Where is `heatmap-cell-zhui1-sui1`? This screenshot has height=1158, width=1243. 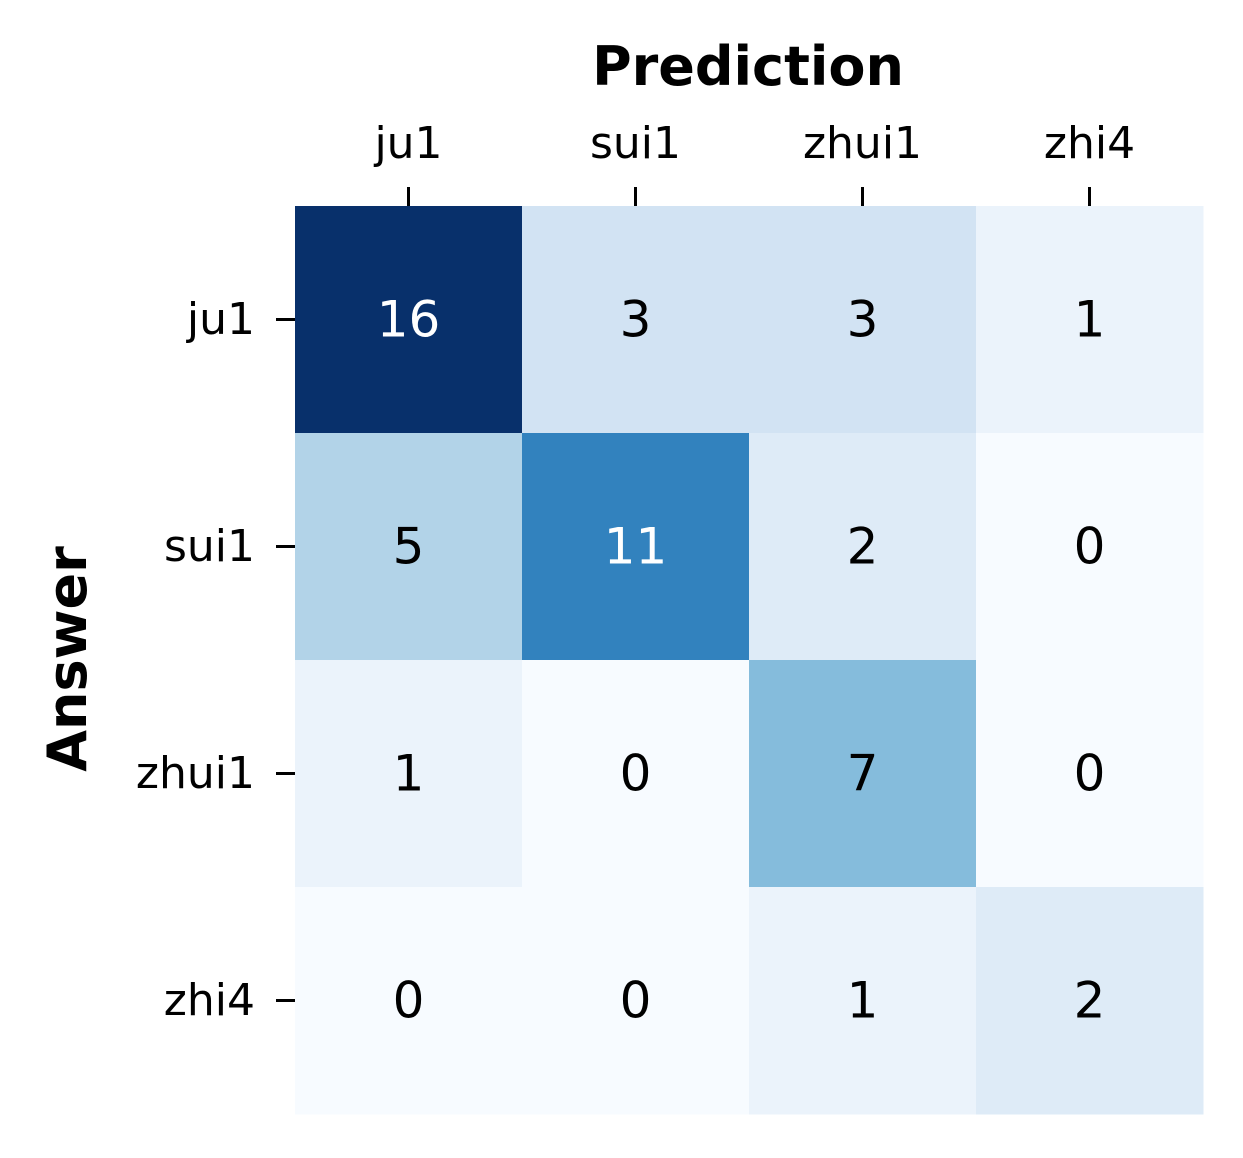
heatmap-cell-zhui1-sui1 is located at coordinates (636, 774).